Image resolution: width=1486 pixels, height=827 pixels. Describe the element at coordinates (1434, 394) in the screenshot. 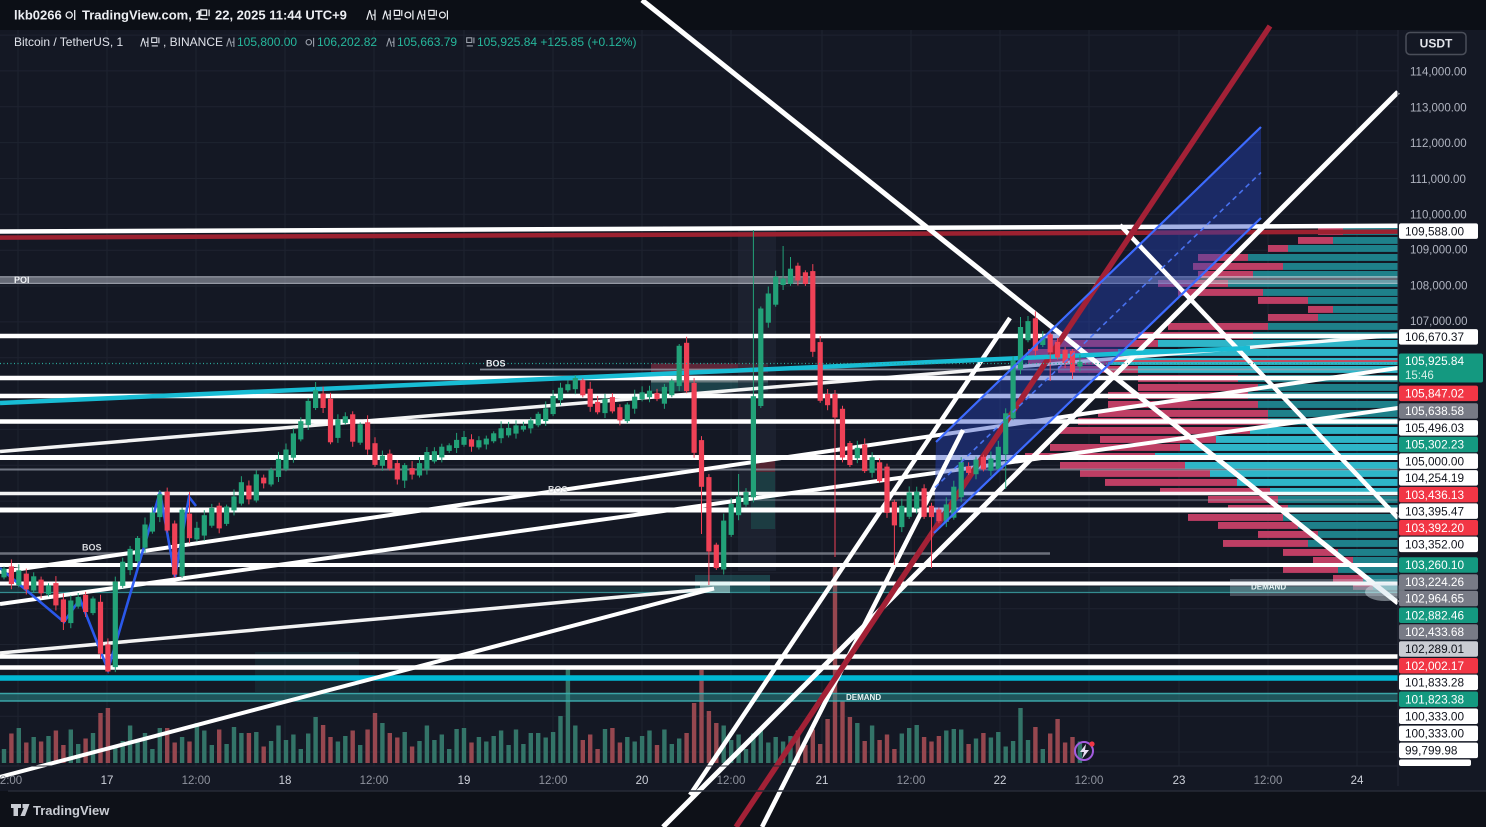

I see `svg-text: 105,847.02` at that location.